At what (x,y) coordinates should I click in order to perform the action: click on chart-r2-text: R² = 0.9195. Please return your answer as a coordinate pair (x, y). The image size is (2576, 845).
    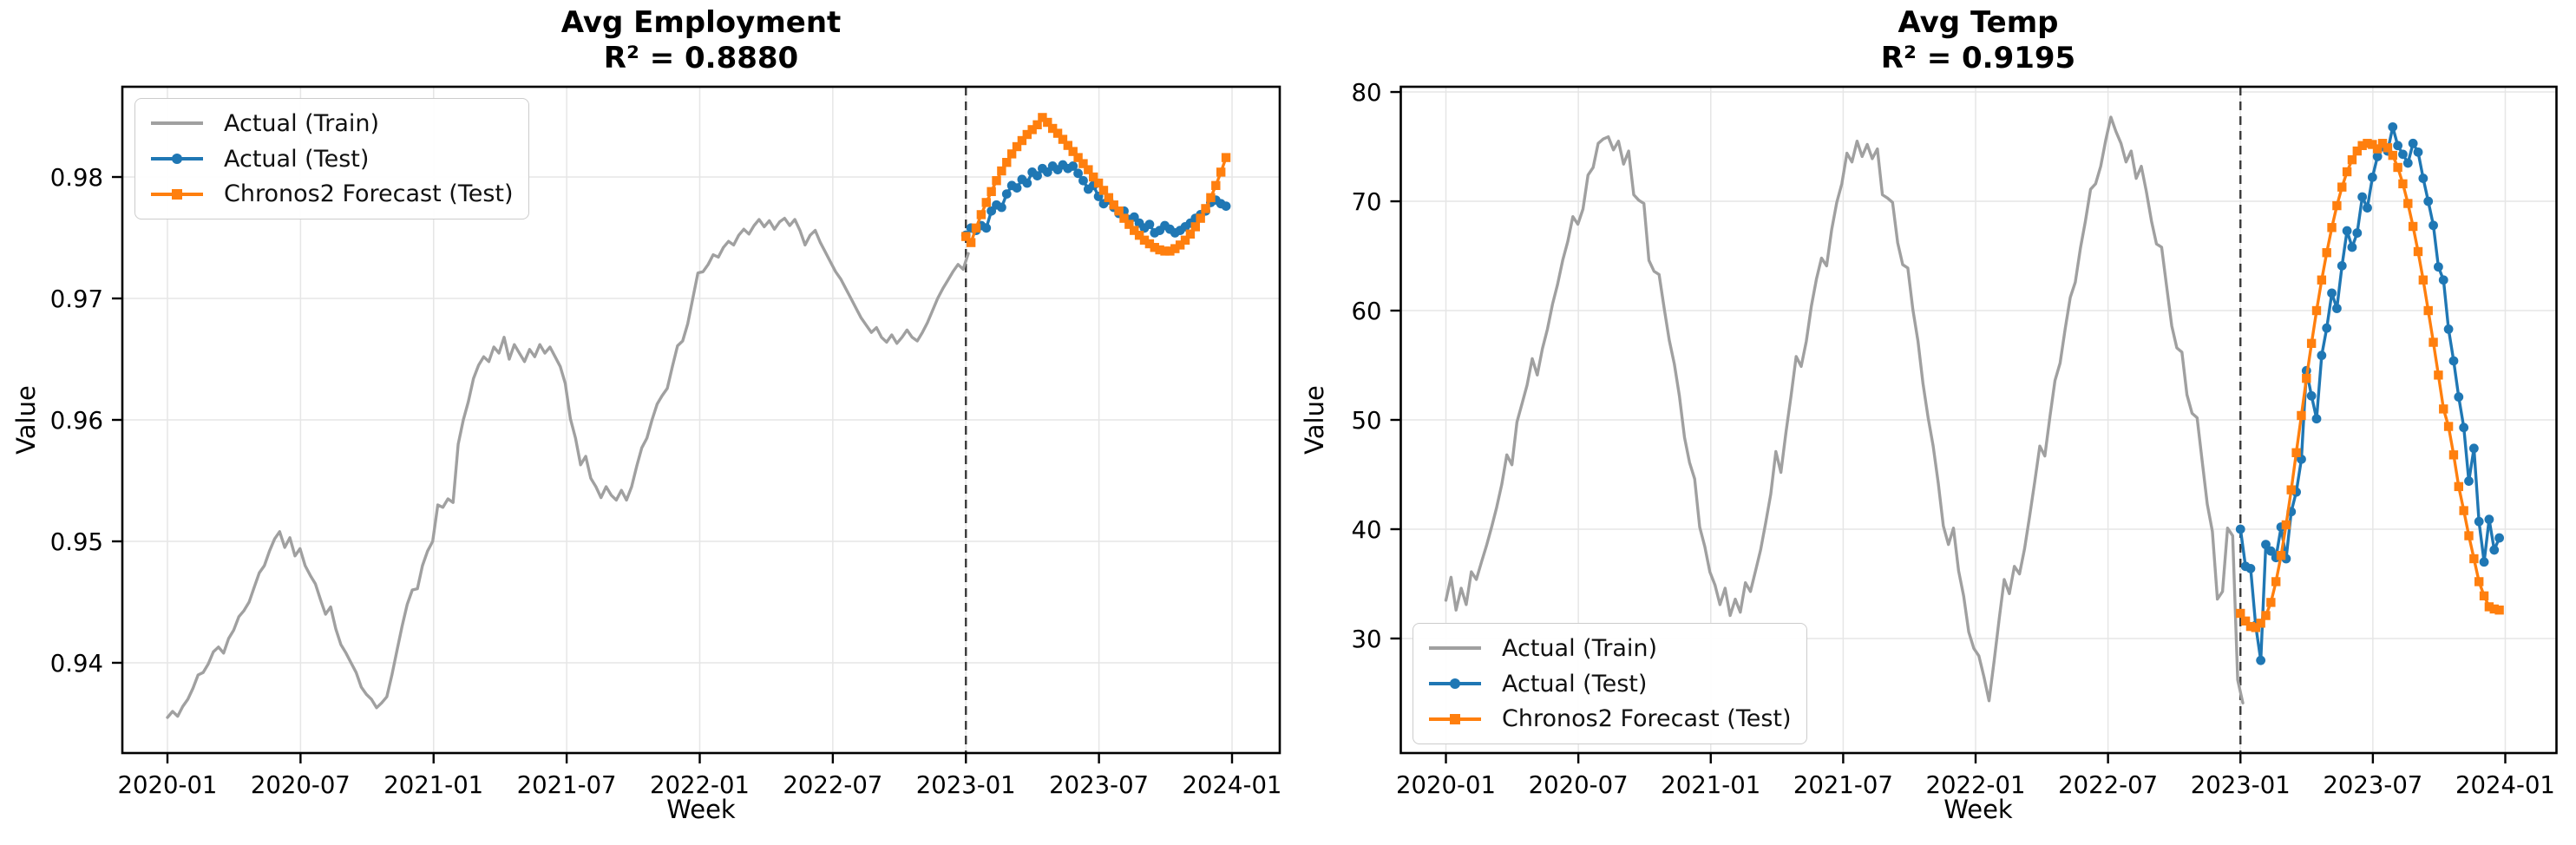
    Looking at the image, I should click on (1978, 57).